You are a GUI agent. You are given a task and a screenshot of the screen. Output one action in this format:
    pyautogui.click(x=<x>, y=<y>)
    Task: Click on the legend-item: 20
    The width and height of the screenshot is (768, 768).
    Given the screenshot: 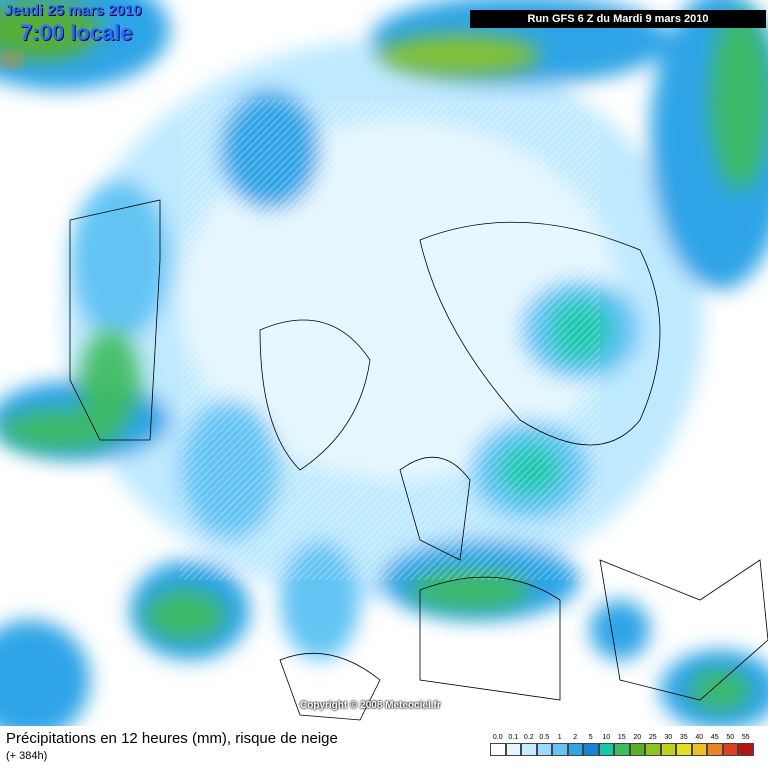 What is the action you would take?
    pyautogui.click(x=637, y=745)
    